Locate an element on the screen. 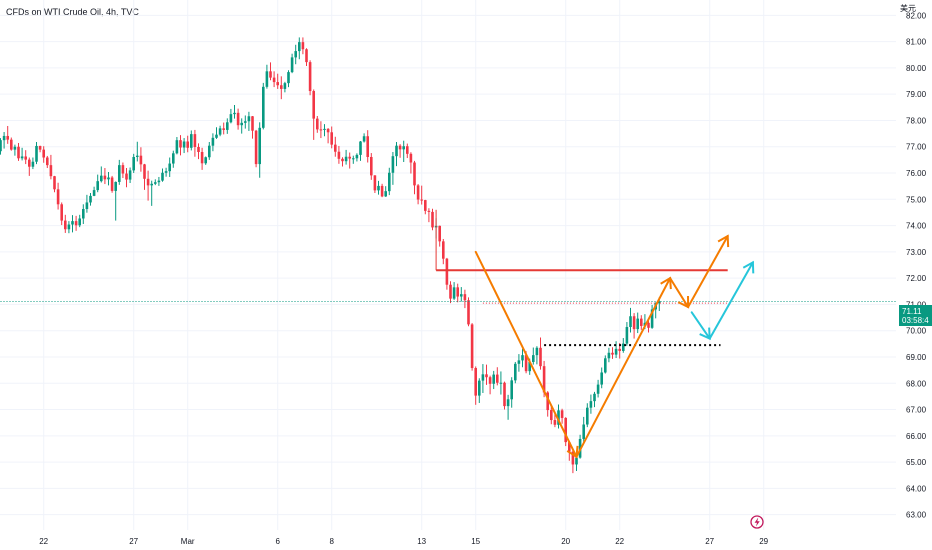  cyan-path is located at coordinates (722, 300).